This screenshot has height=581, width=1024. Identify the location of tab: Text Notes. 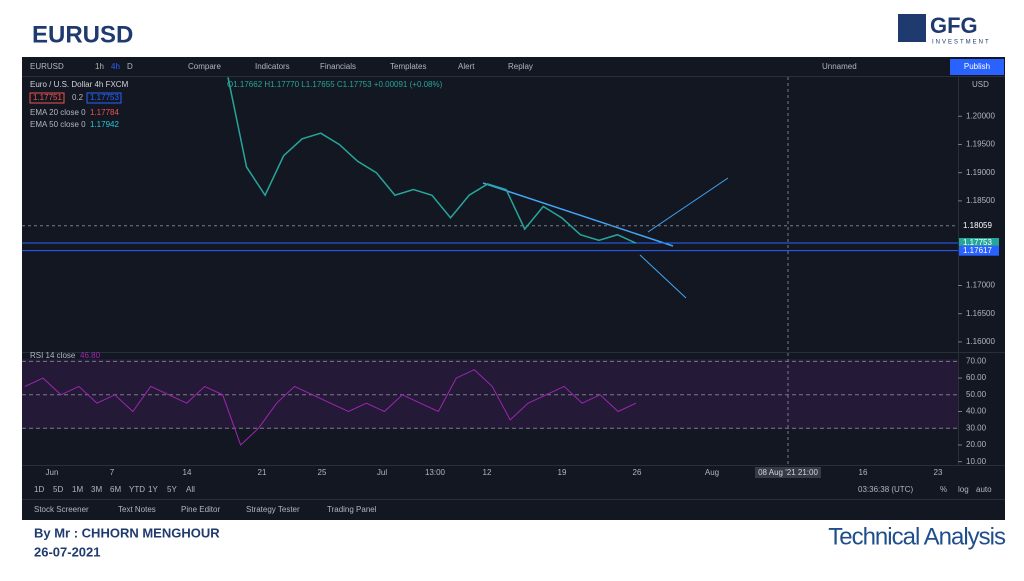
(137, 509).